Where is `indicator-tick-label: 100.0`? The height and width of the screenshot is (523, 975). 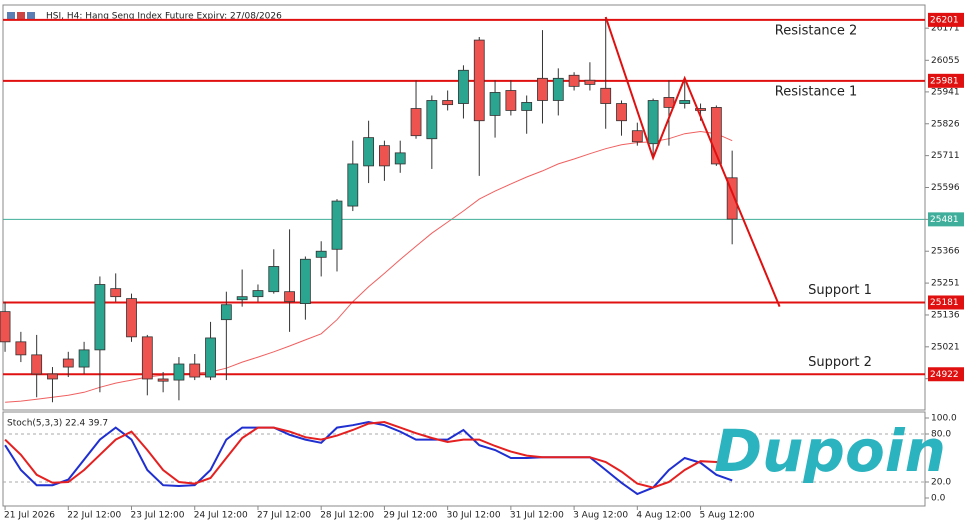 indicator-tick-label: 100.0 is located at coordinates (944, 419).